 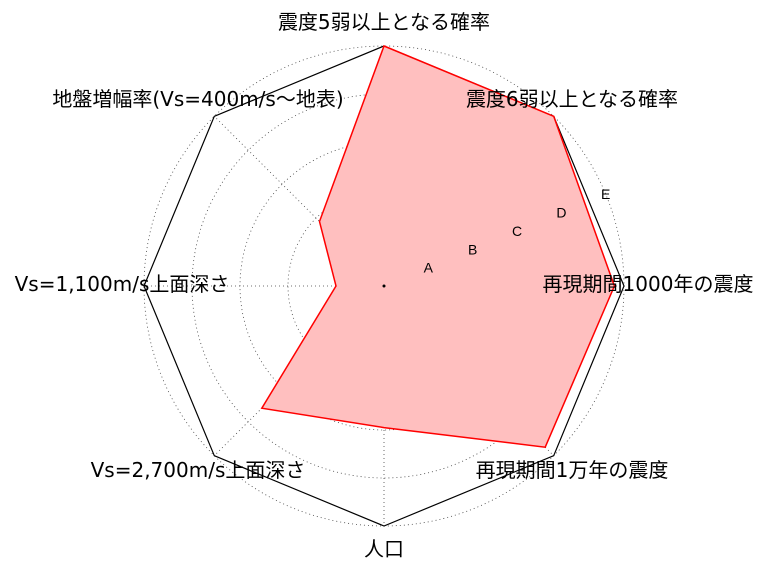 What do you see at coordinates (384, 22) in the screenshot?
I see `axis-label-1: 震度5弱以上となる確率` at bounding box center [384, 22].